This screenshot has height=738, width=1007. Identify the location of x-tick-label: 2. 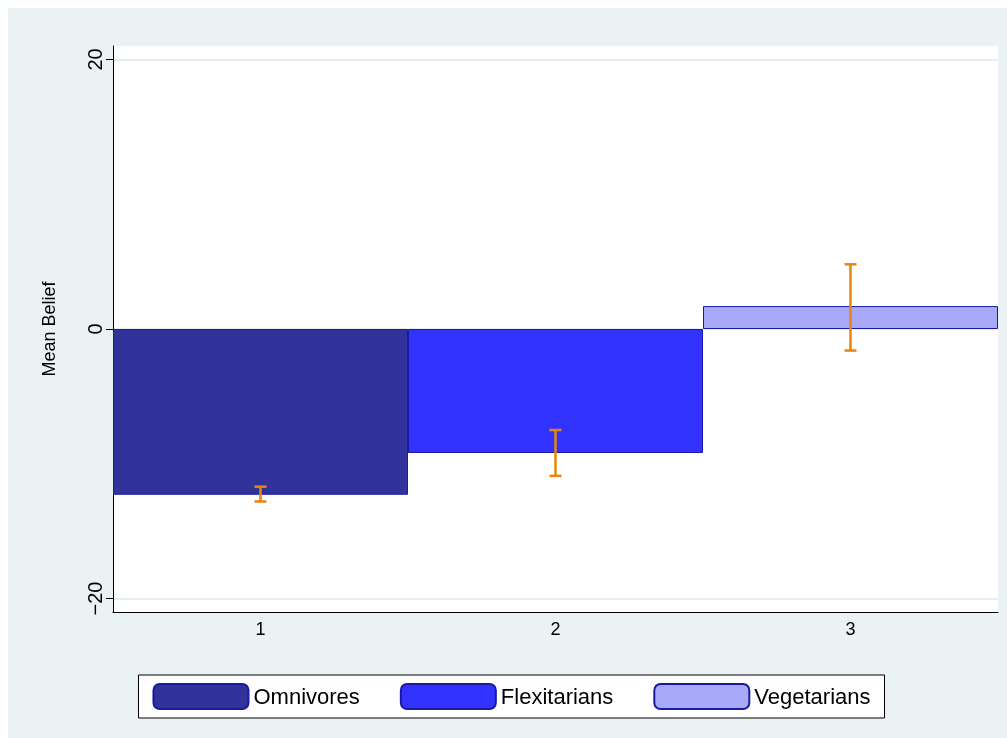
(555, 629).